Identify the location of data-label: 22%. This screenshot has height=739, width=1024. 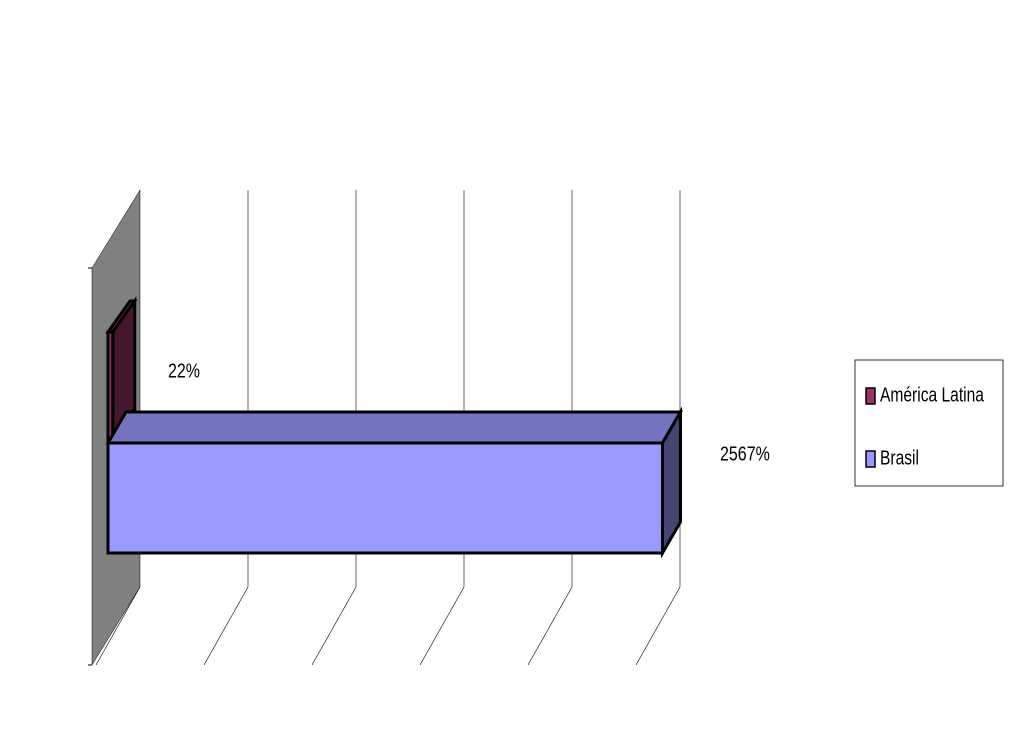
(184, 371).